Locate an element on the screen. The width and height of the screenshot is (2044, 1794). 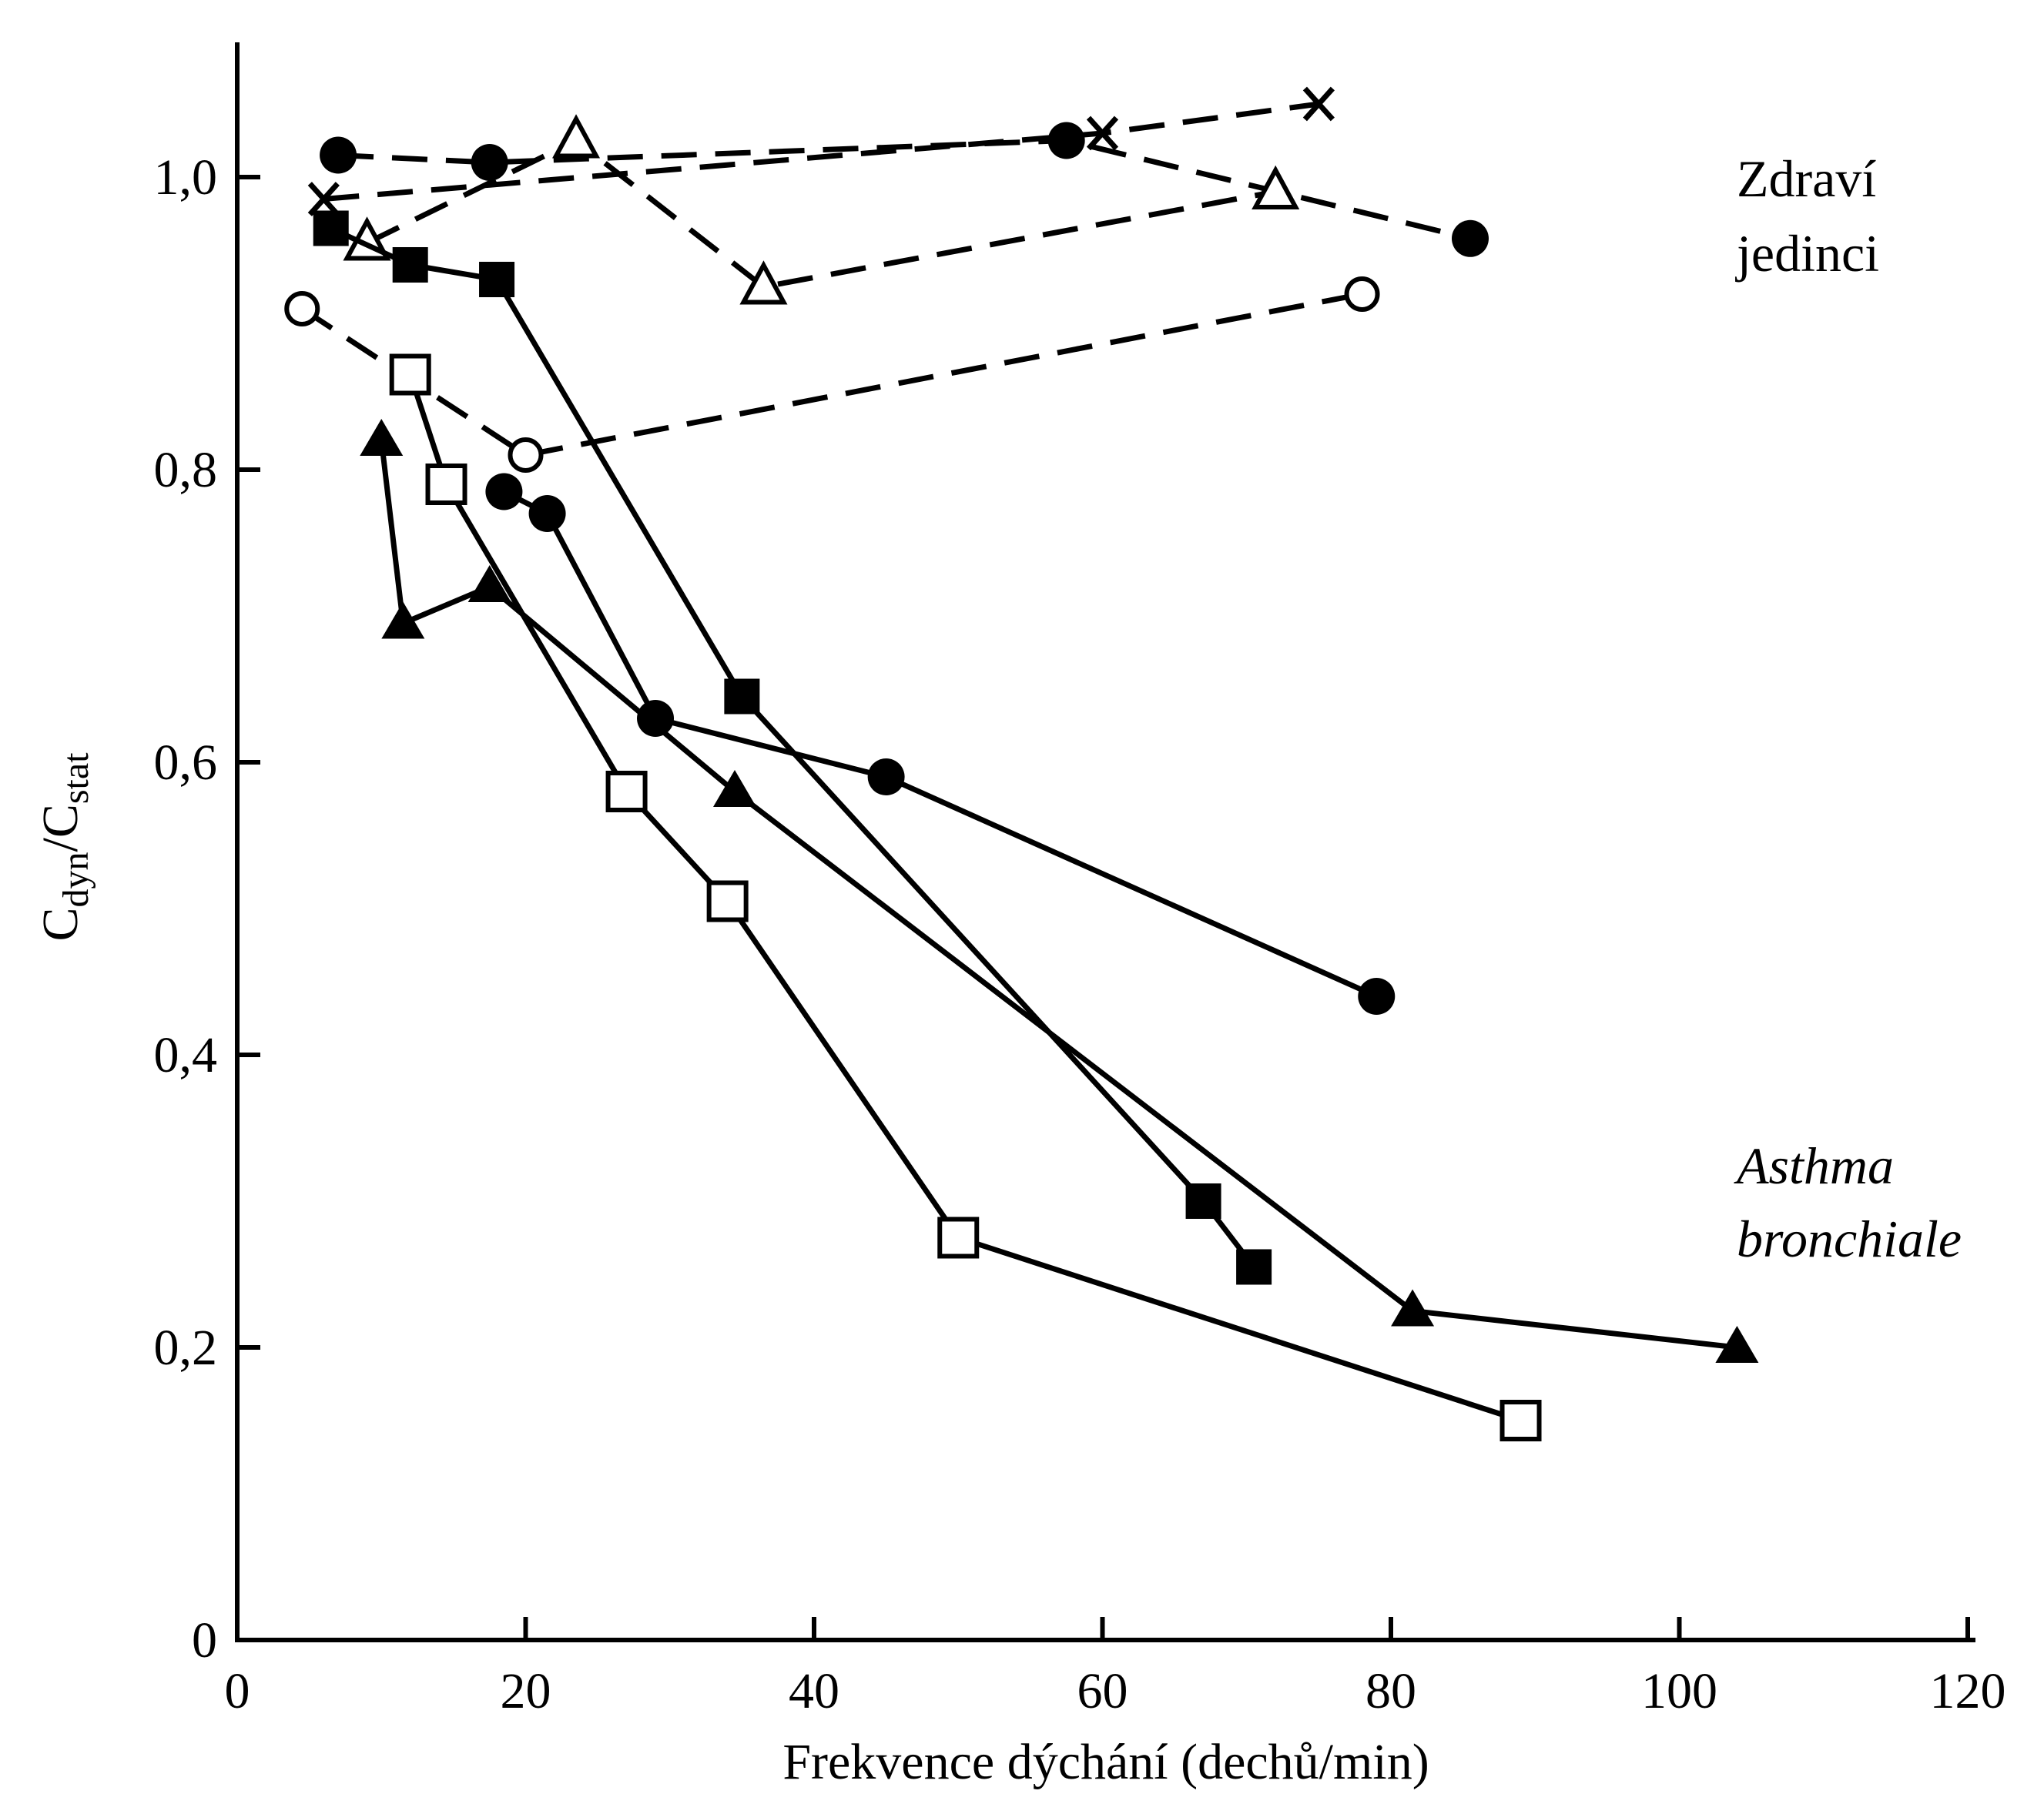
y-title-c2: C is located at coordinates (60, 821).